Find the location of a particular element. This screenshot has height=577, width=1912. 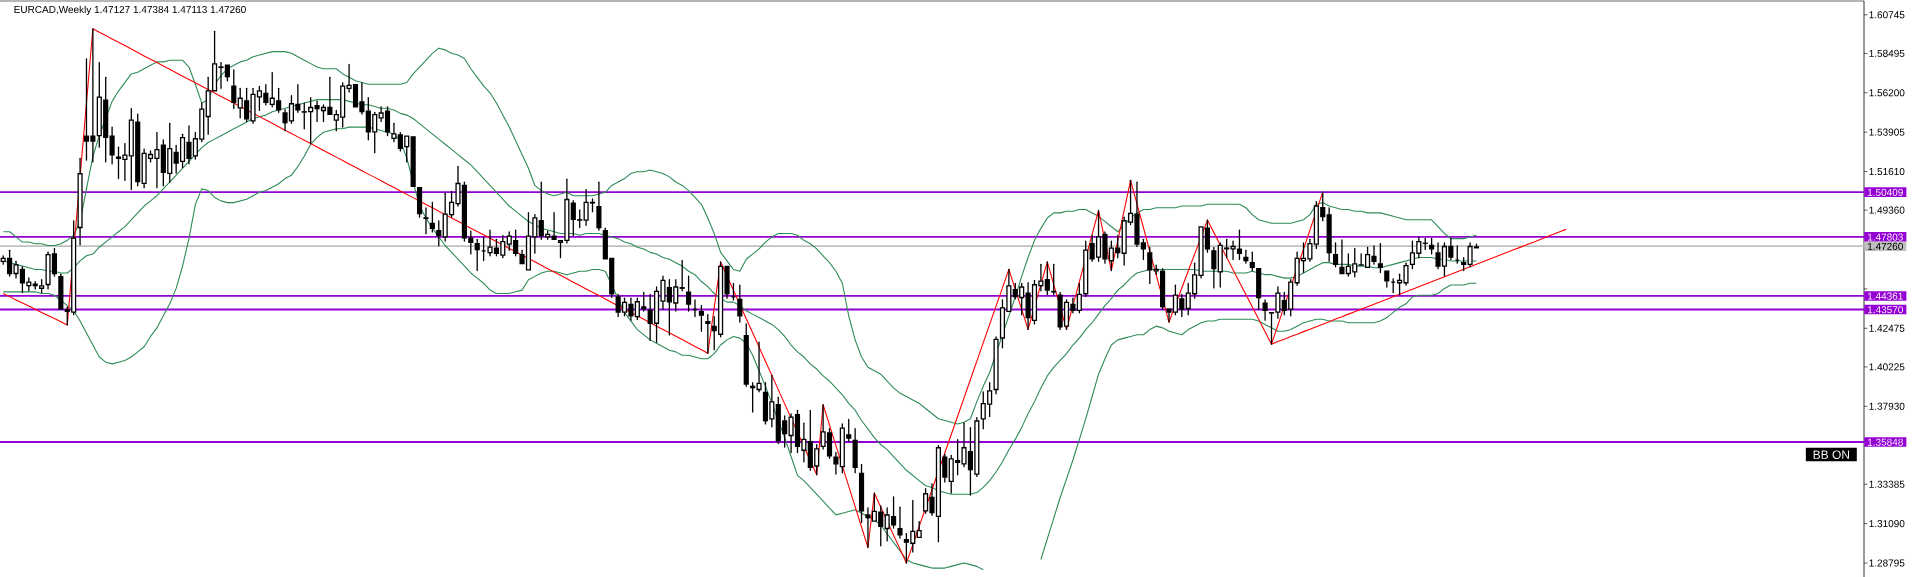

ref-line-label: 1.35848 is located at coordinates (1885, 442).